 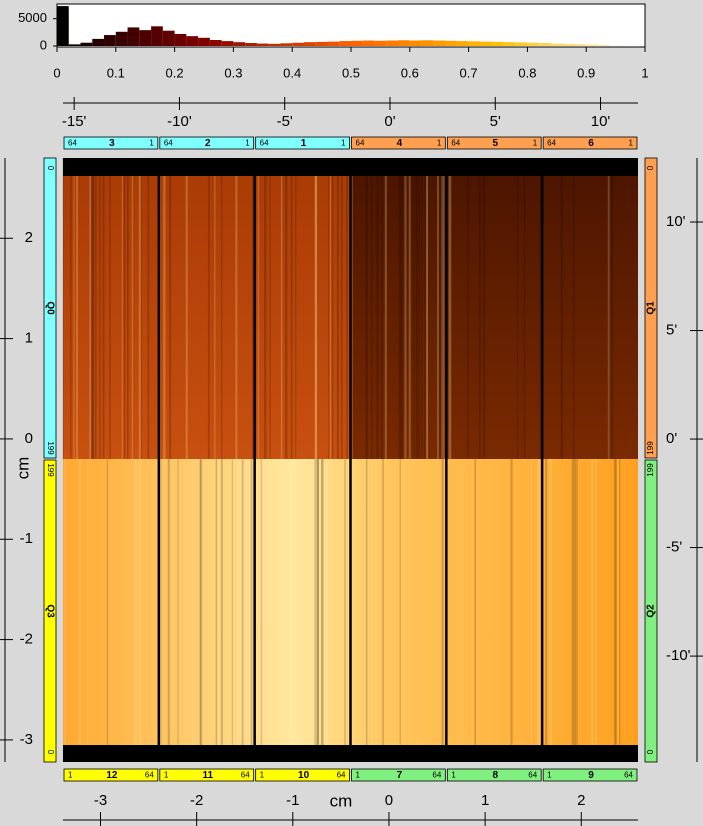 I want to click on chip-label: 8, so click(x=495, y=775).